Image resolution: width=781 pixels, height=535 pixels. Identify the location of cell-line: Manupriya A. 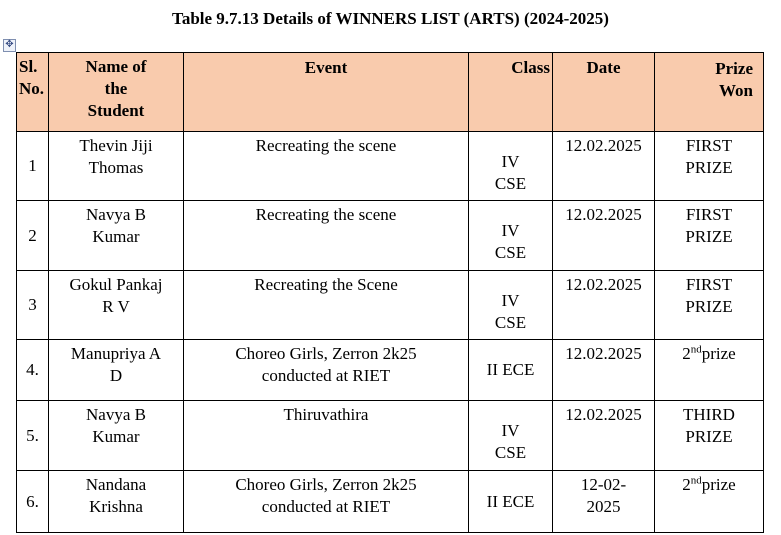
(116, 353).